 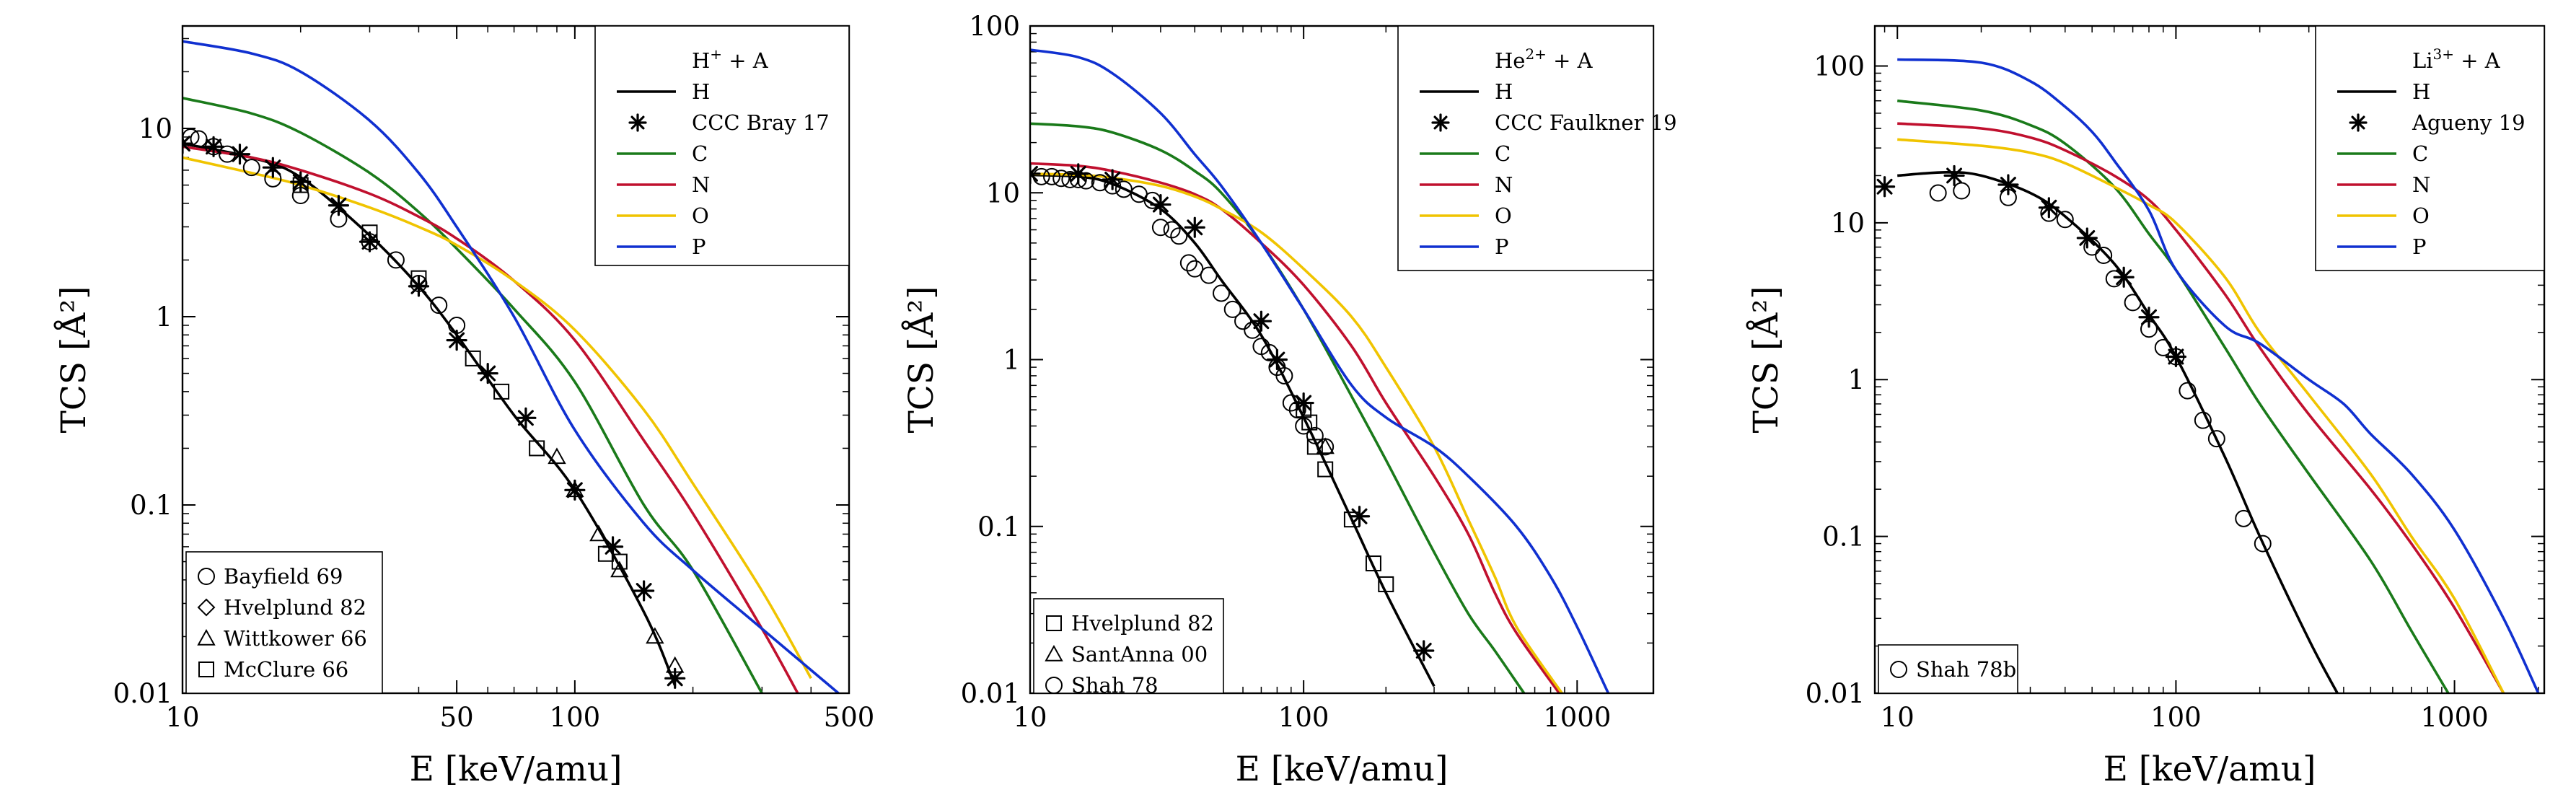 I want to click on x-tick-label: 1000, so click(x=1577, y=717).